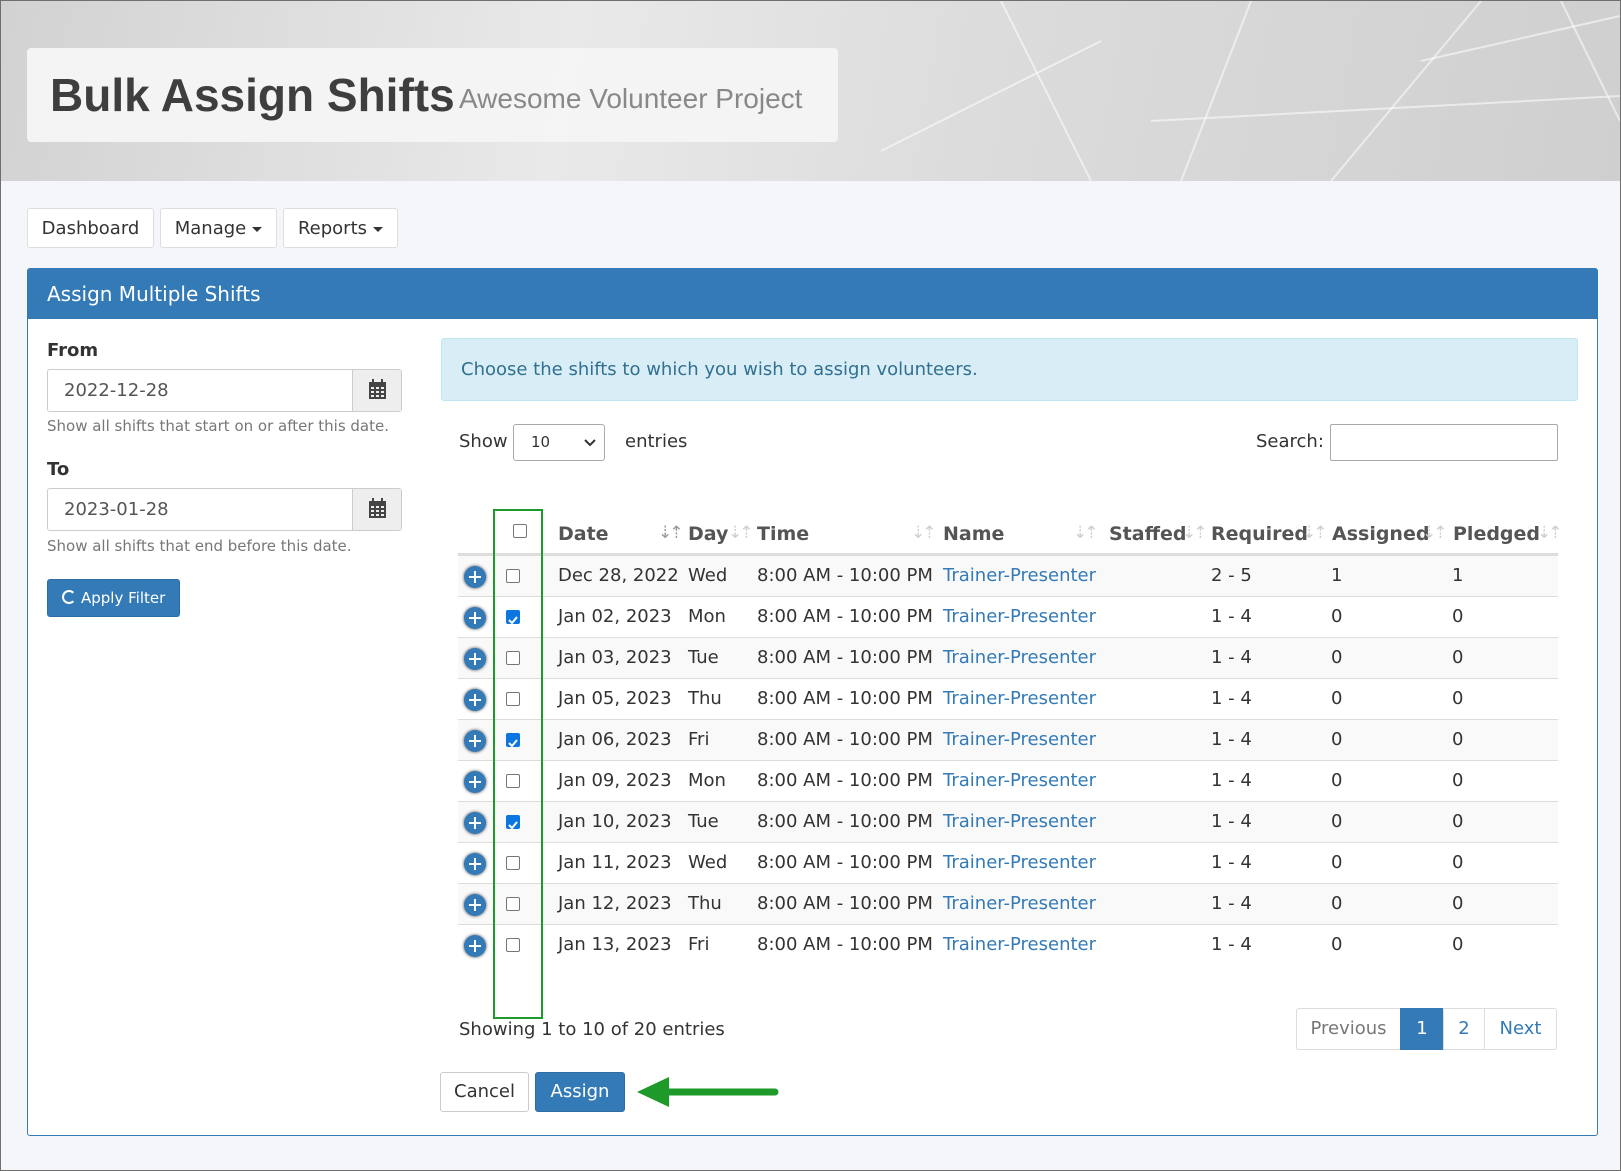 This screenshot has height=1171, width=1621. I want to click on header-divider, so click(1008, 554).